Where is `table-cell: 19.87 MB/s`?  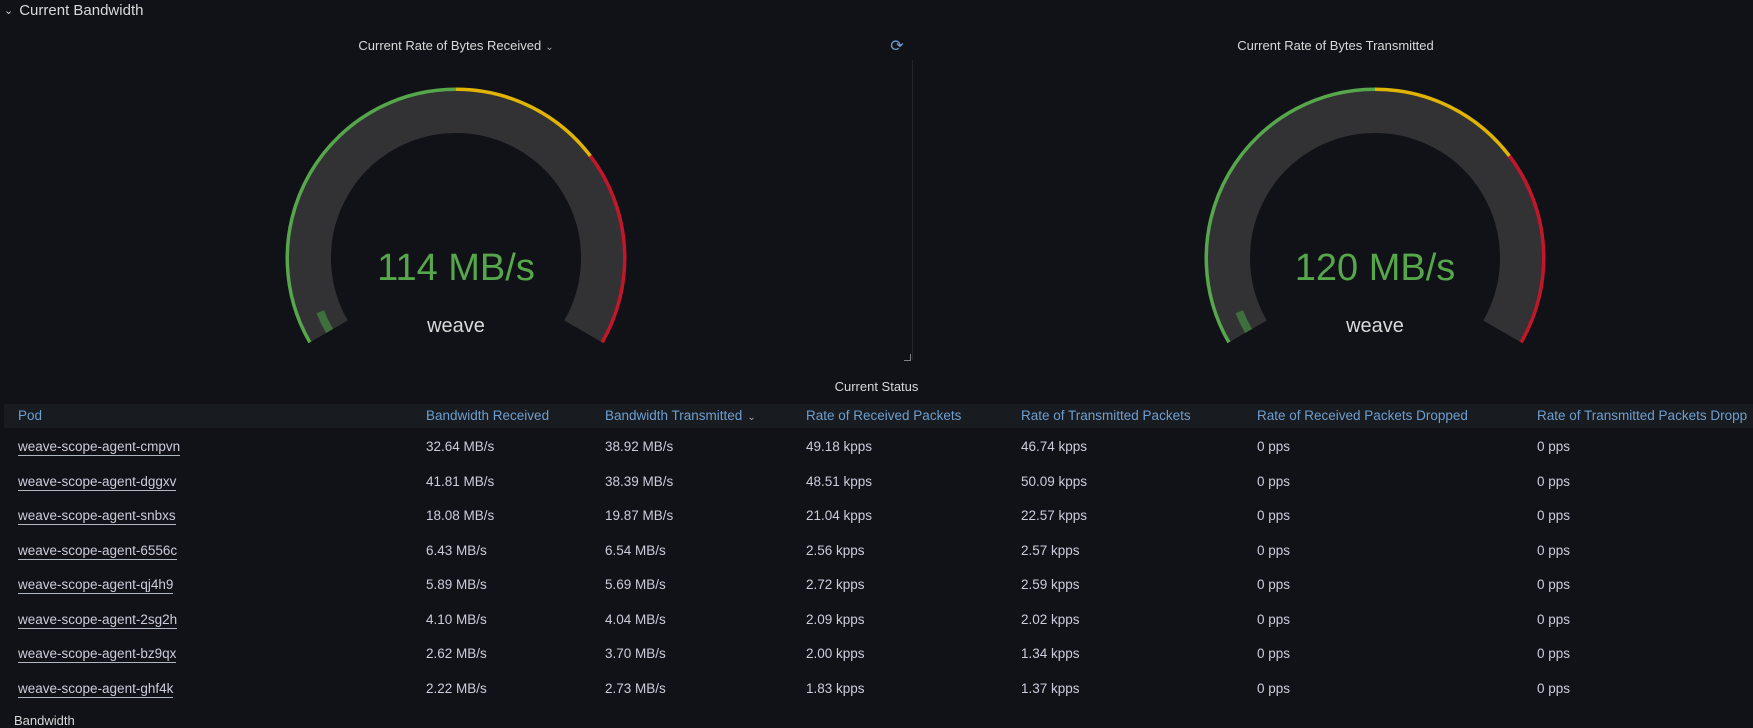 table-cell: 19.87 MB/s is located at coordinates (639, 515).